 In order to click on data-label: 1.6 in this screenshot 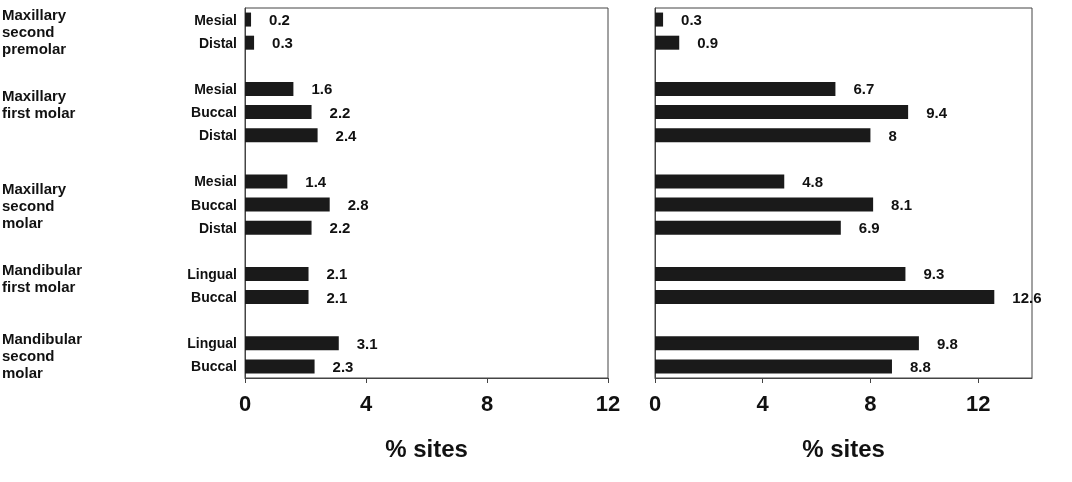, I will do `click(322, 89)`.